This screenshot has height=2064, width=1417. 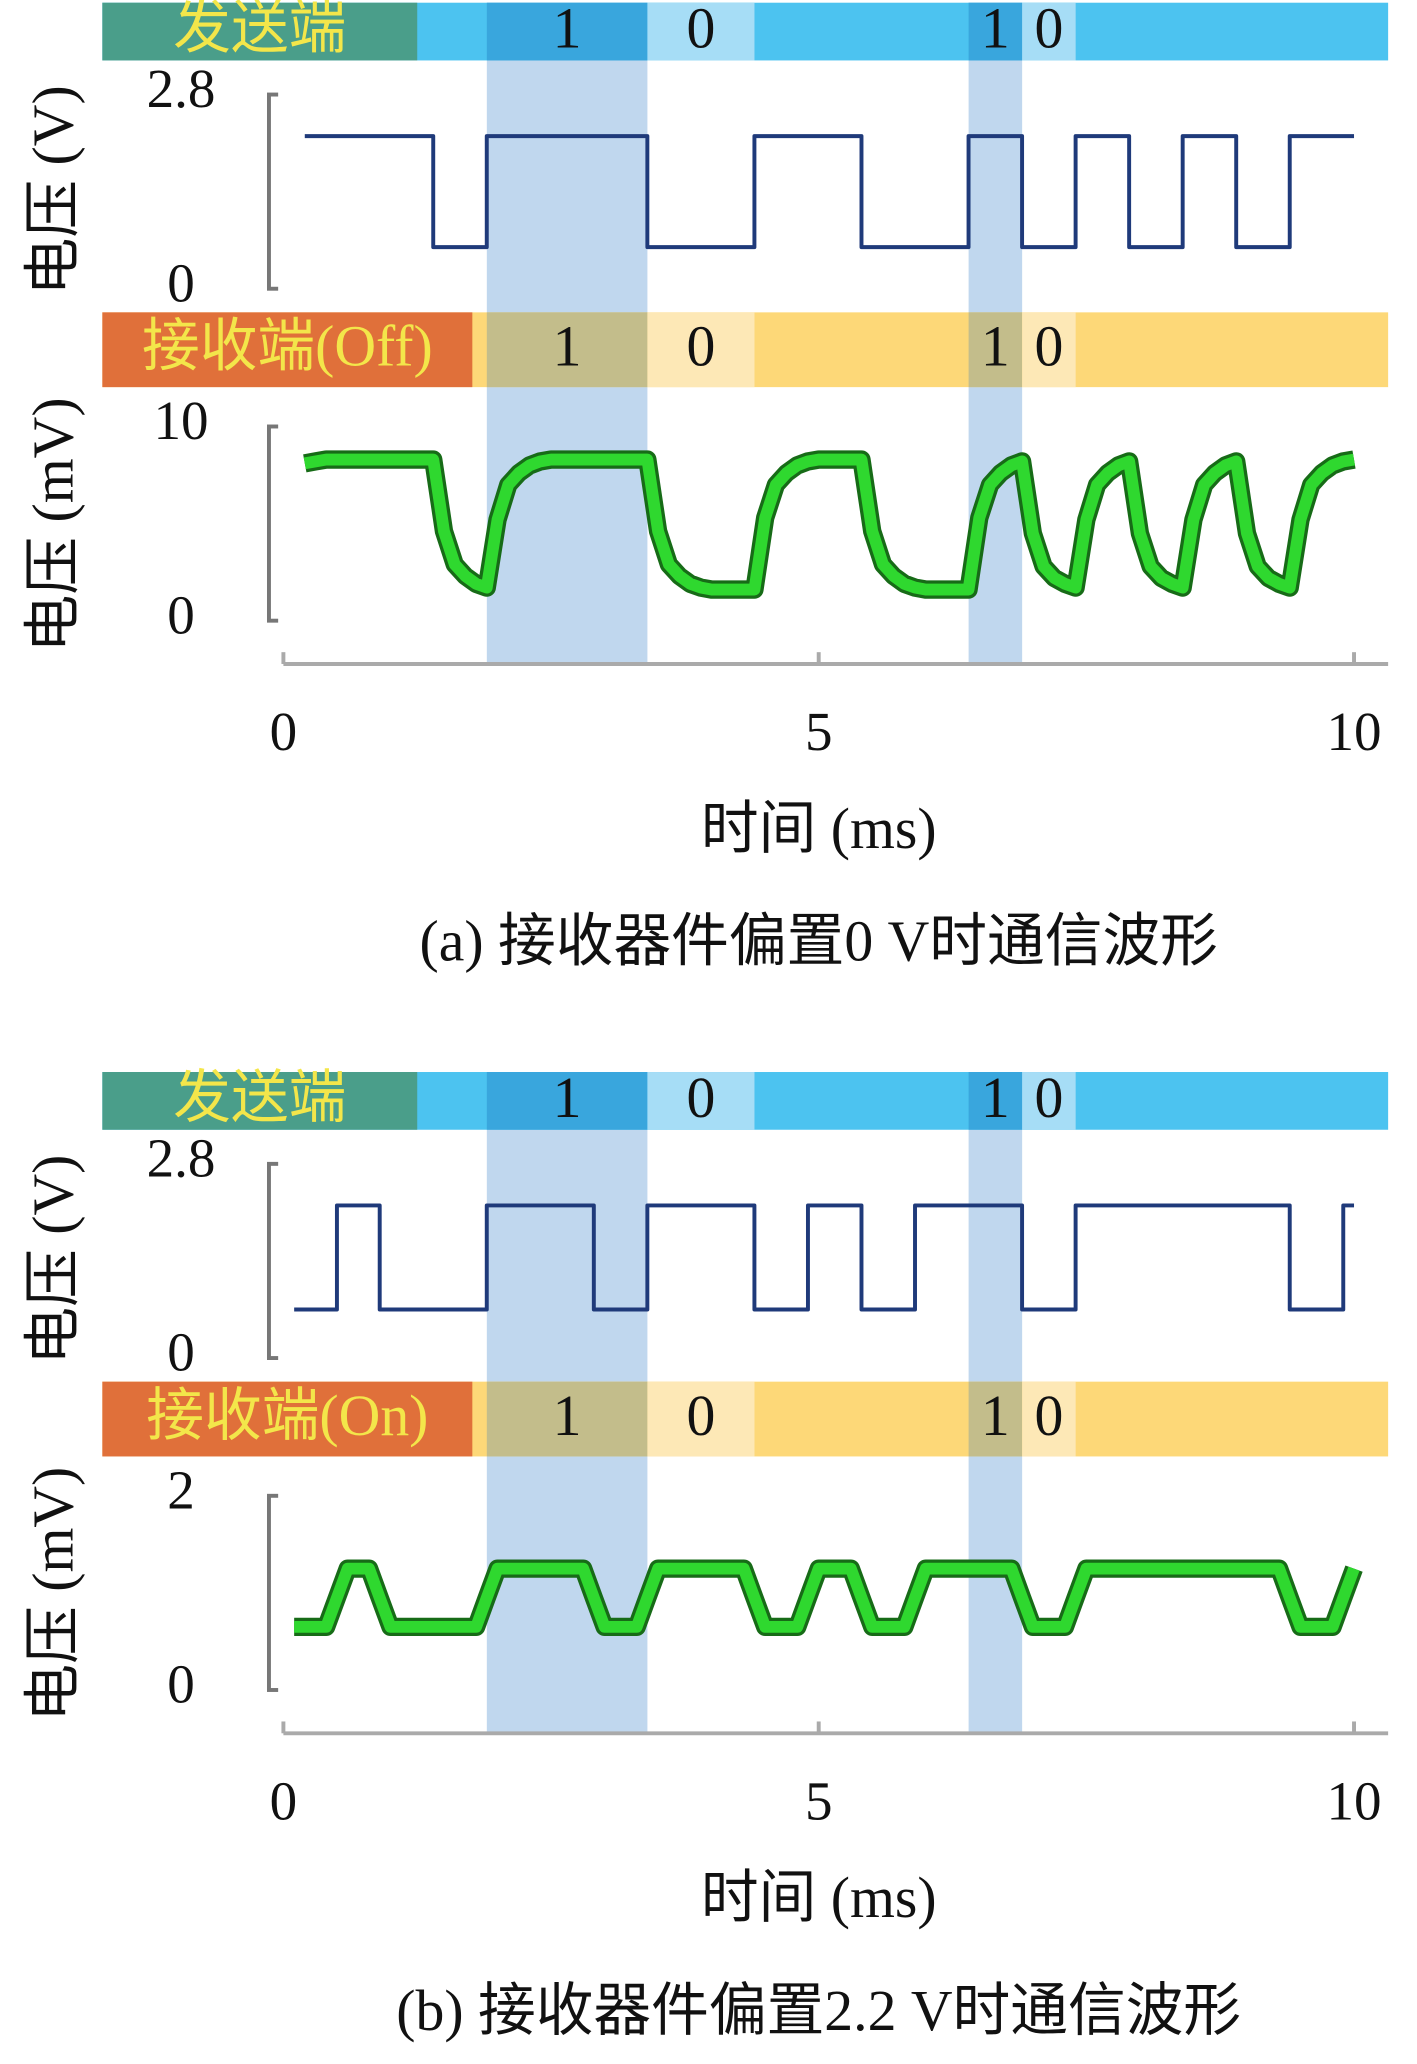 I want to click on y-tick-label: 10, so click(x=181, y=420).